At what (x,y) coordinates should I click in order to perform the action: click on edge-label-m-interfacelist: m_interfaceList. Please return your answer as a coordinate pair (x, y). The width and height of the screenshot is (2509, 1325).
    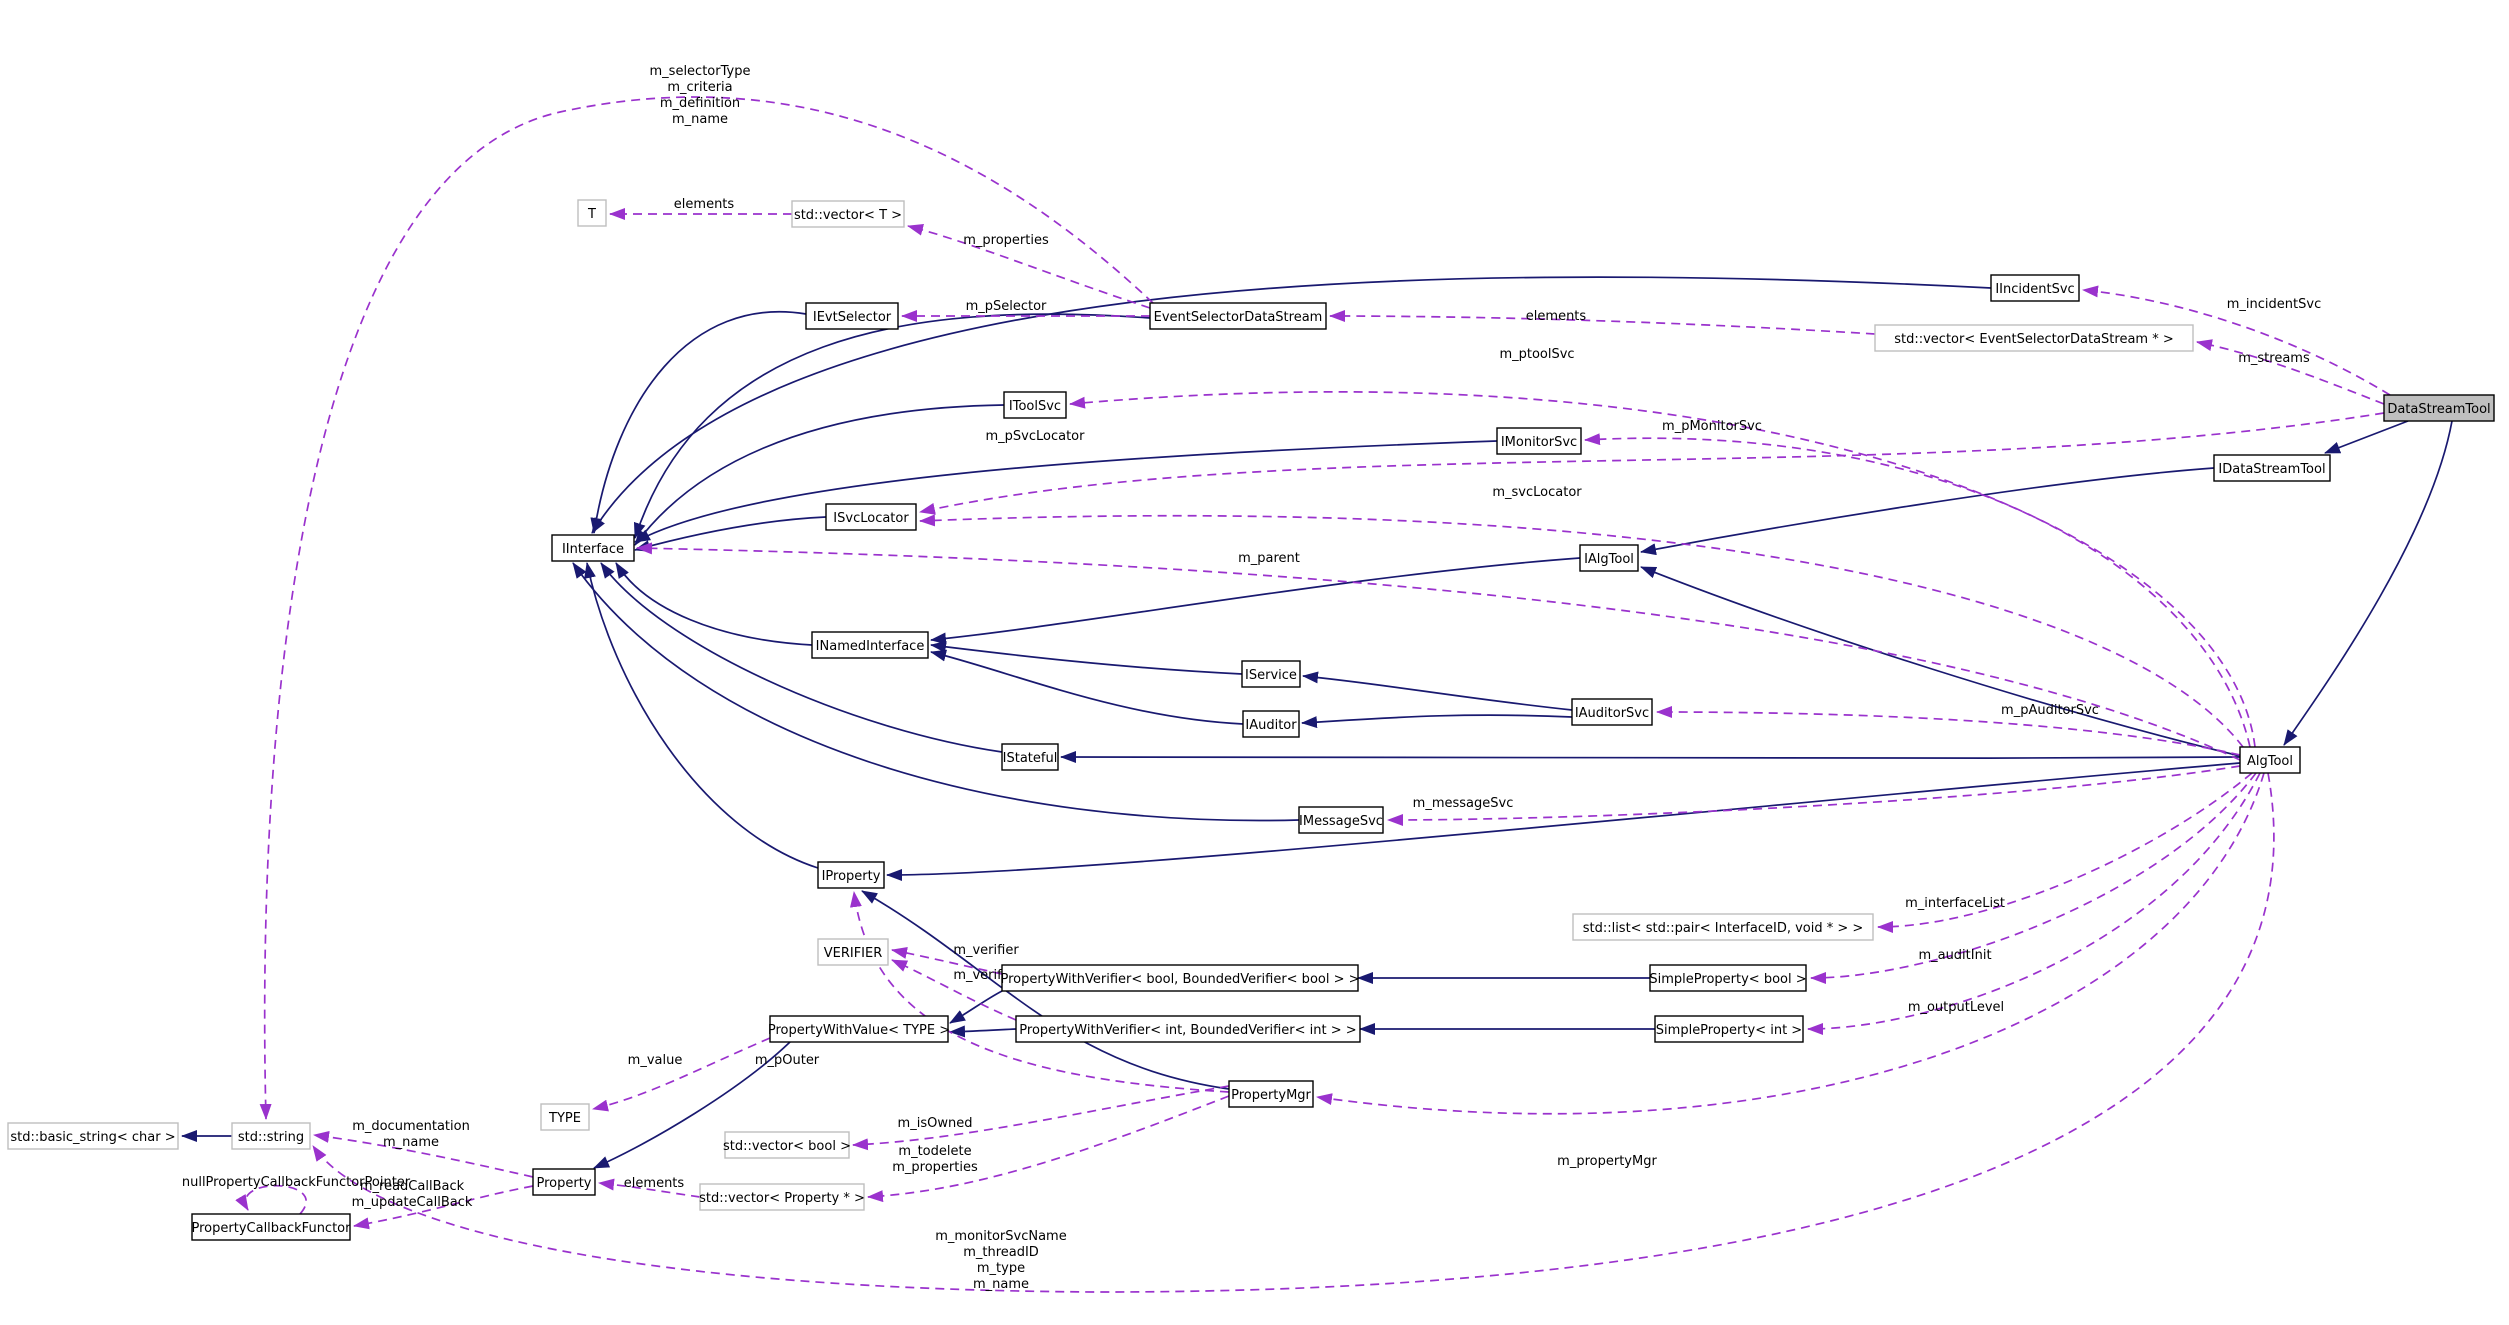
    Looking at the image, I should click on (1955, 903).